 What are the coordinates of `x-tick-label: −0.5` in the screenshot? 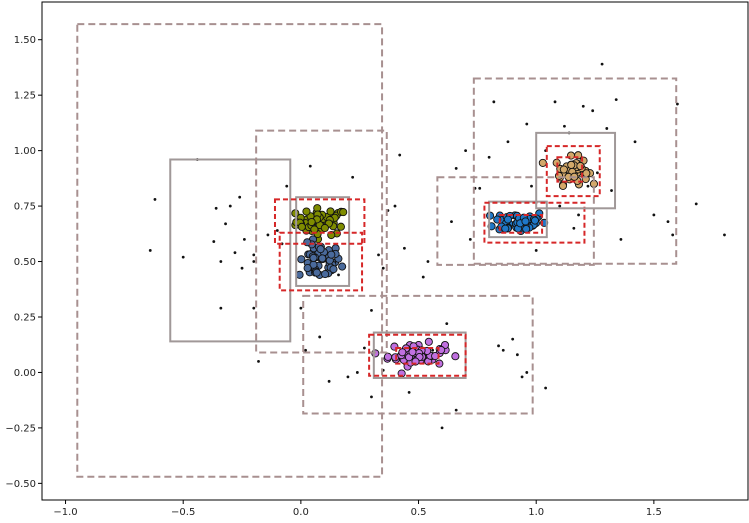 It's located at (183, 512).